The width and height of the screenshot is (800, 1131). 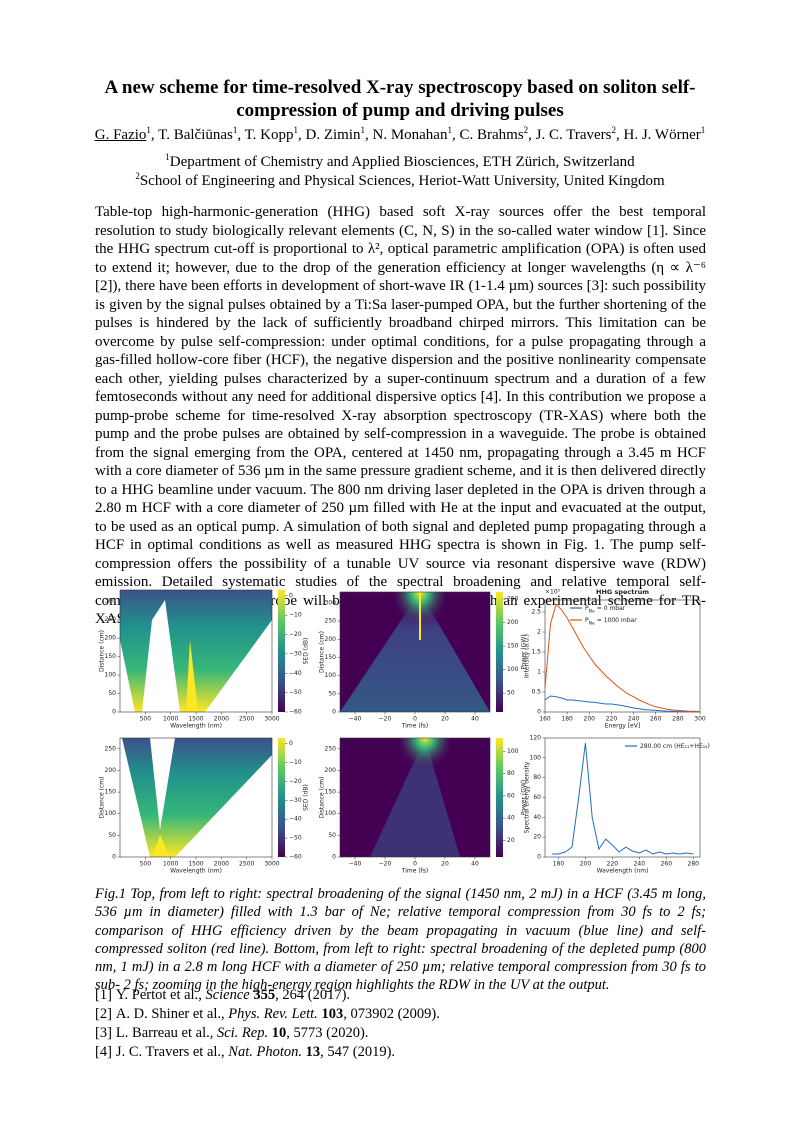 What do you see at coordinates (158, 995) in the screenshot?
I see `reference-authors: Y. Pertot et al.,` at bounding box center [158, 995].